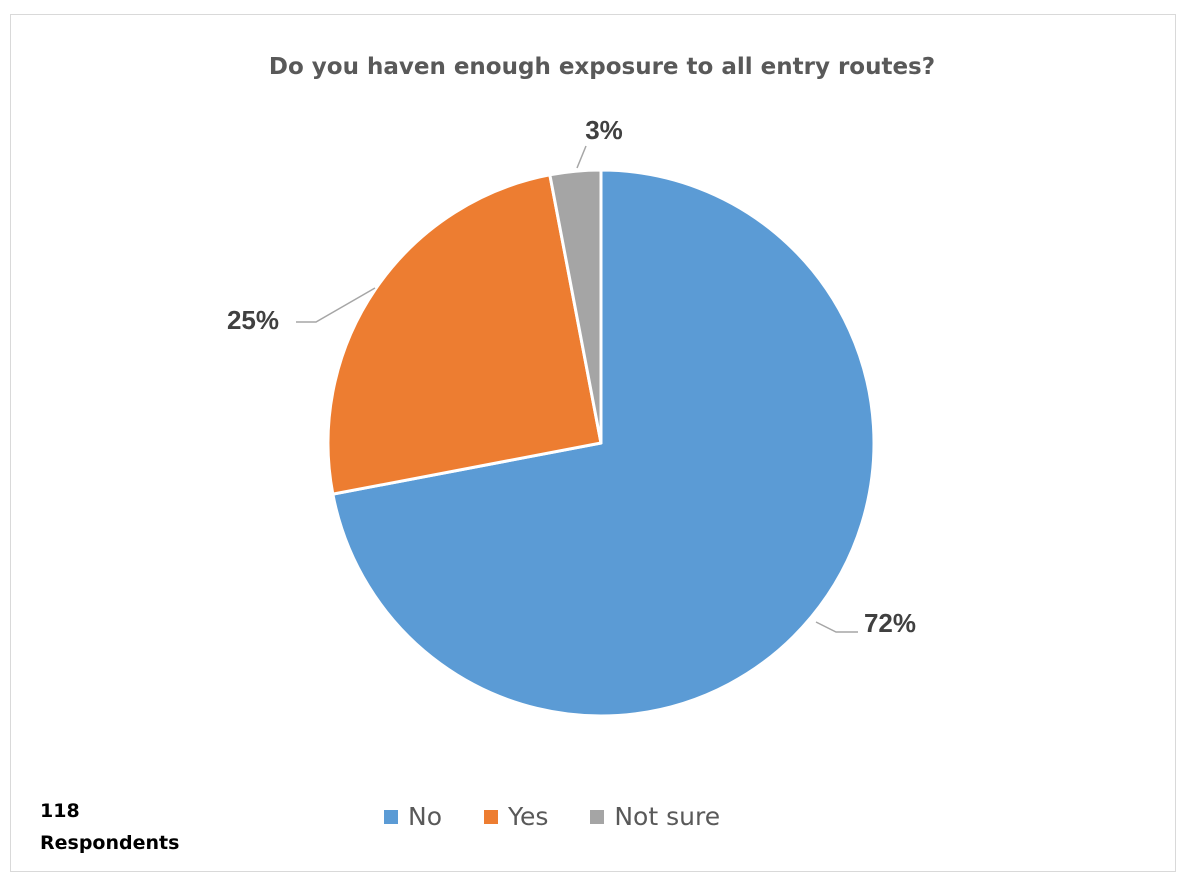 This screenshot has height=876, width=1180. I want to click on legend-swatch-not-sure, so click(597, 816).